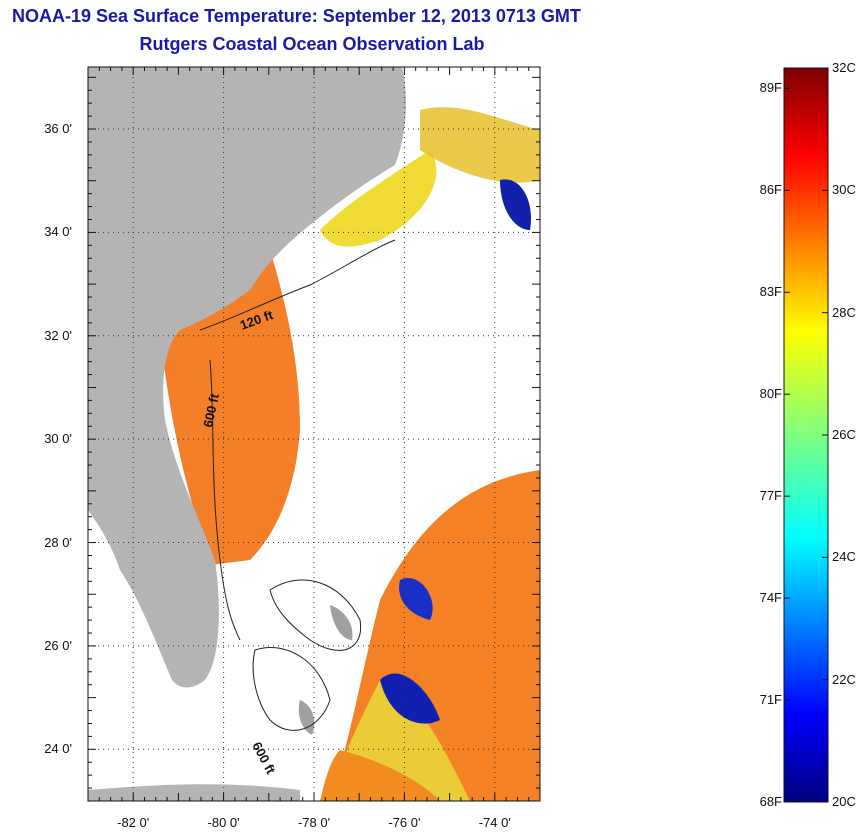  I want to click on colorbar-label-c: 24C, so click(844, 557).